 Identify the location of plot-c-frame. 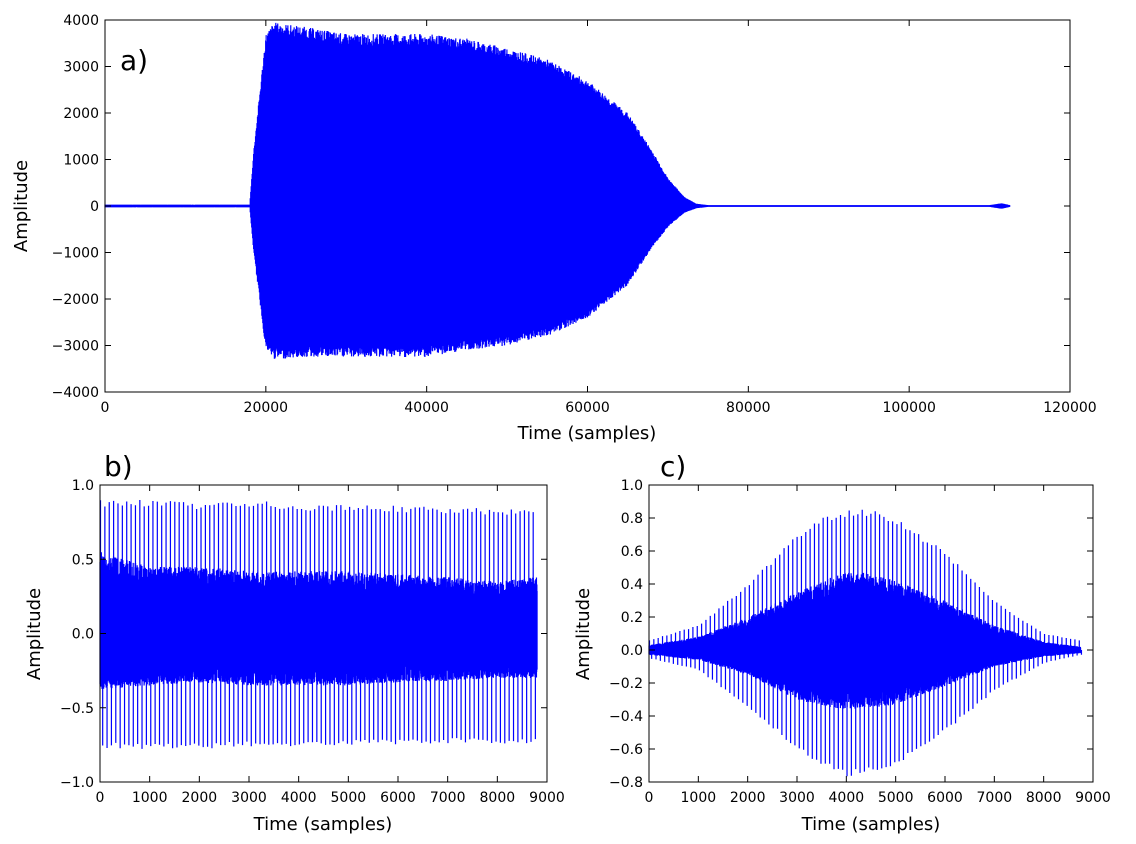
(871, 633).